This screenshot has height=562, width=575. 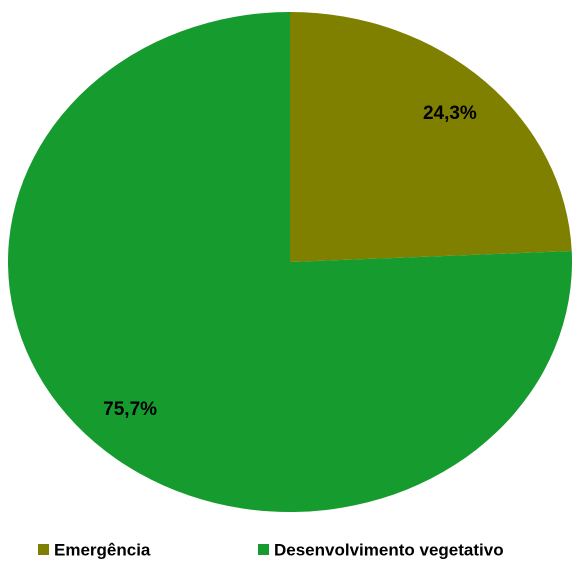 What do you see at coordinates (102, 549) in the screenshot?
I see `legend-label: Emergência` at bounding box center [102, 549].